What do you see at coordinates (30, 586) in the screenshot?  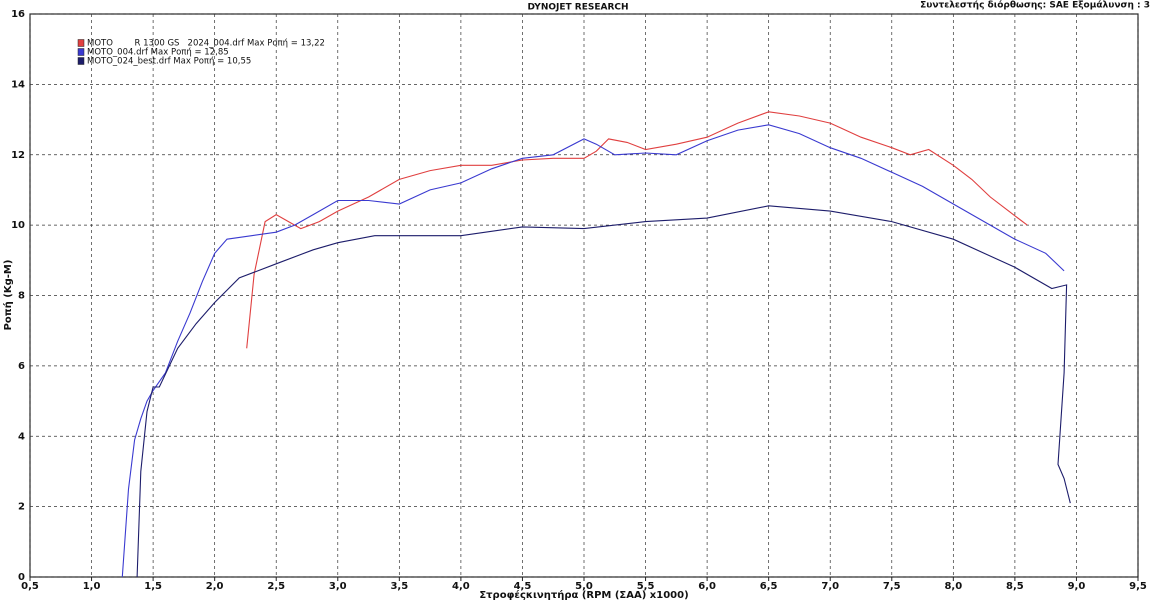 I see `x-tick-label: 0,5` at bounding box center [30, 586].